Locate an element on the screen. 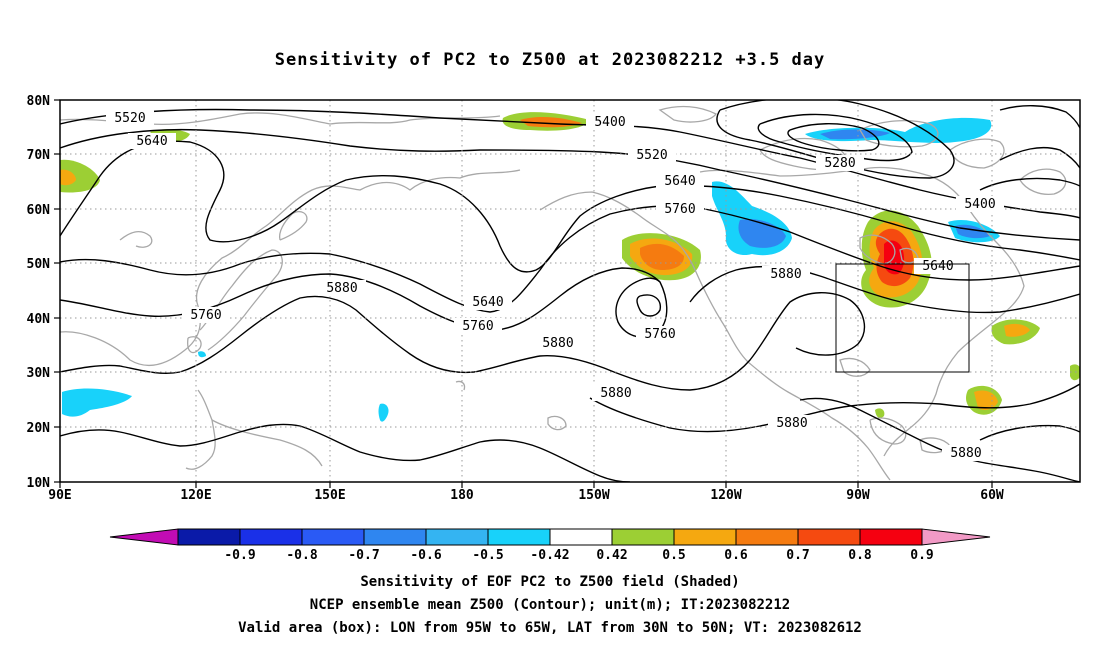 The width and height of the screenshot is (1100, 650). colorbar-tick-label: 0.8 is located at coordinates (860, 555).